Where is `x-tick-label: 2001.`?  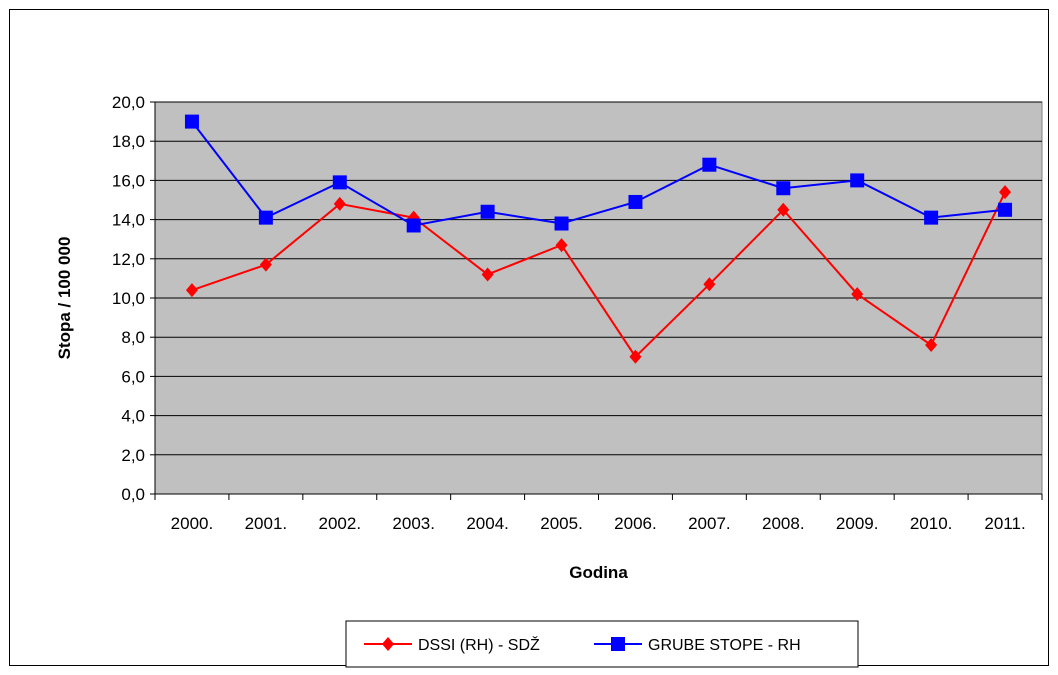
x-tick-label: 2001. is located at coordinates (266, 523).